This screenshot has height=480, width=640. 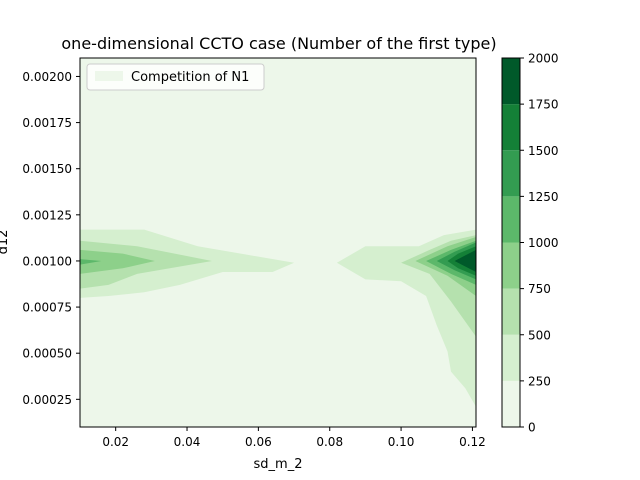 What do you see at coordinates (47, 261) in the screenshot?
I see `y-tick-label: 0.00100` at bounding box center [47, 261].